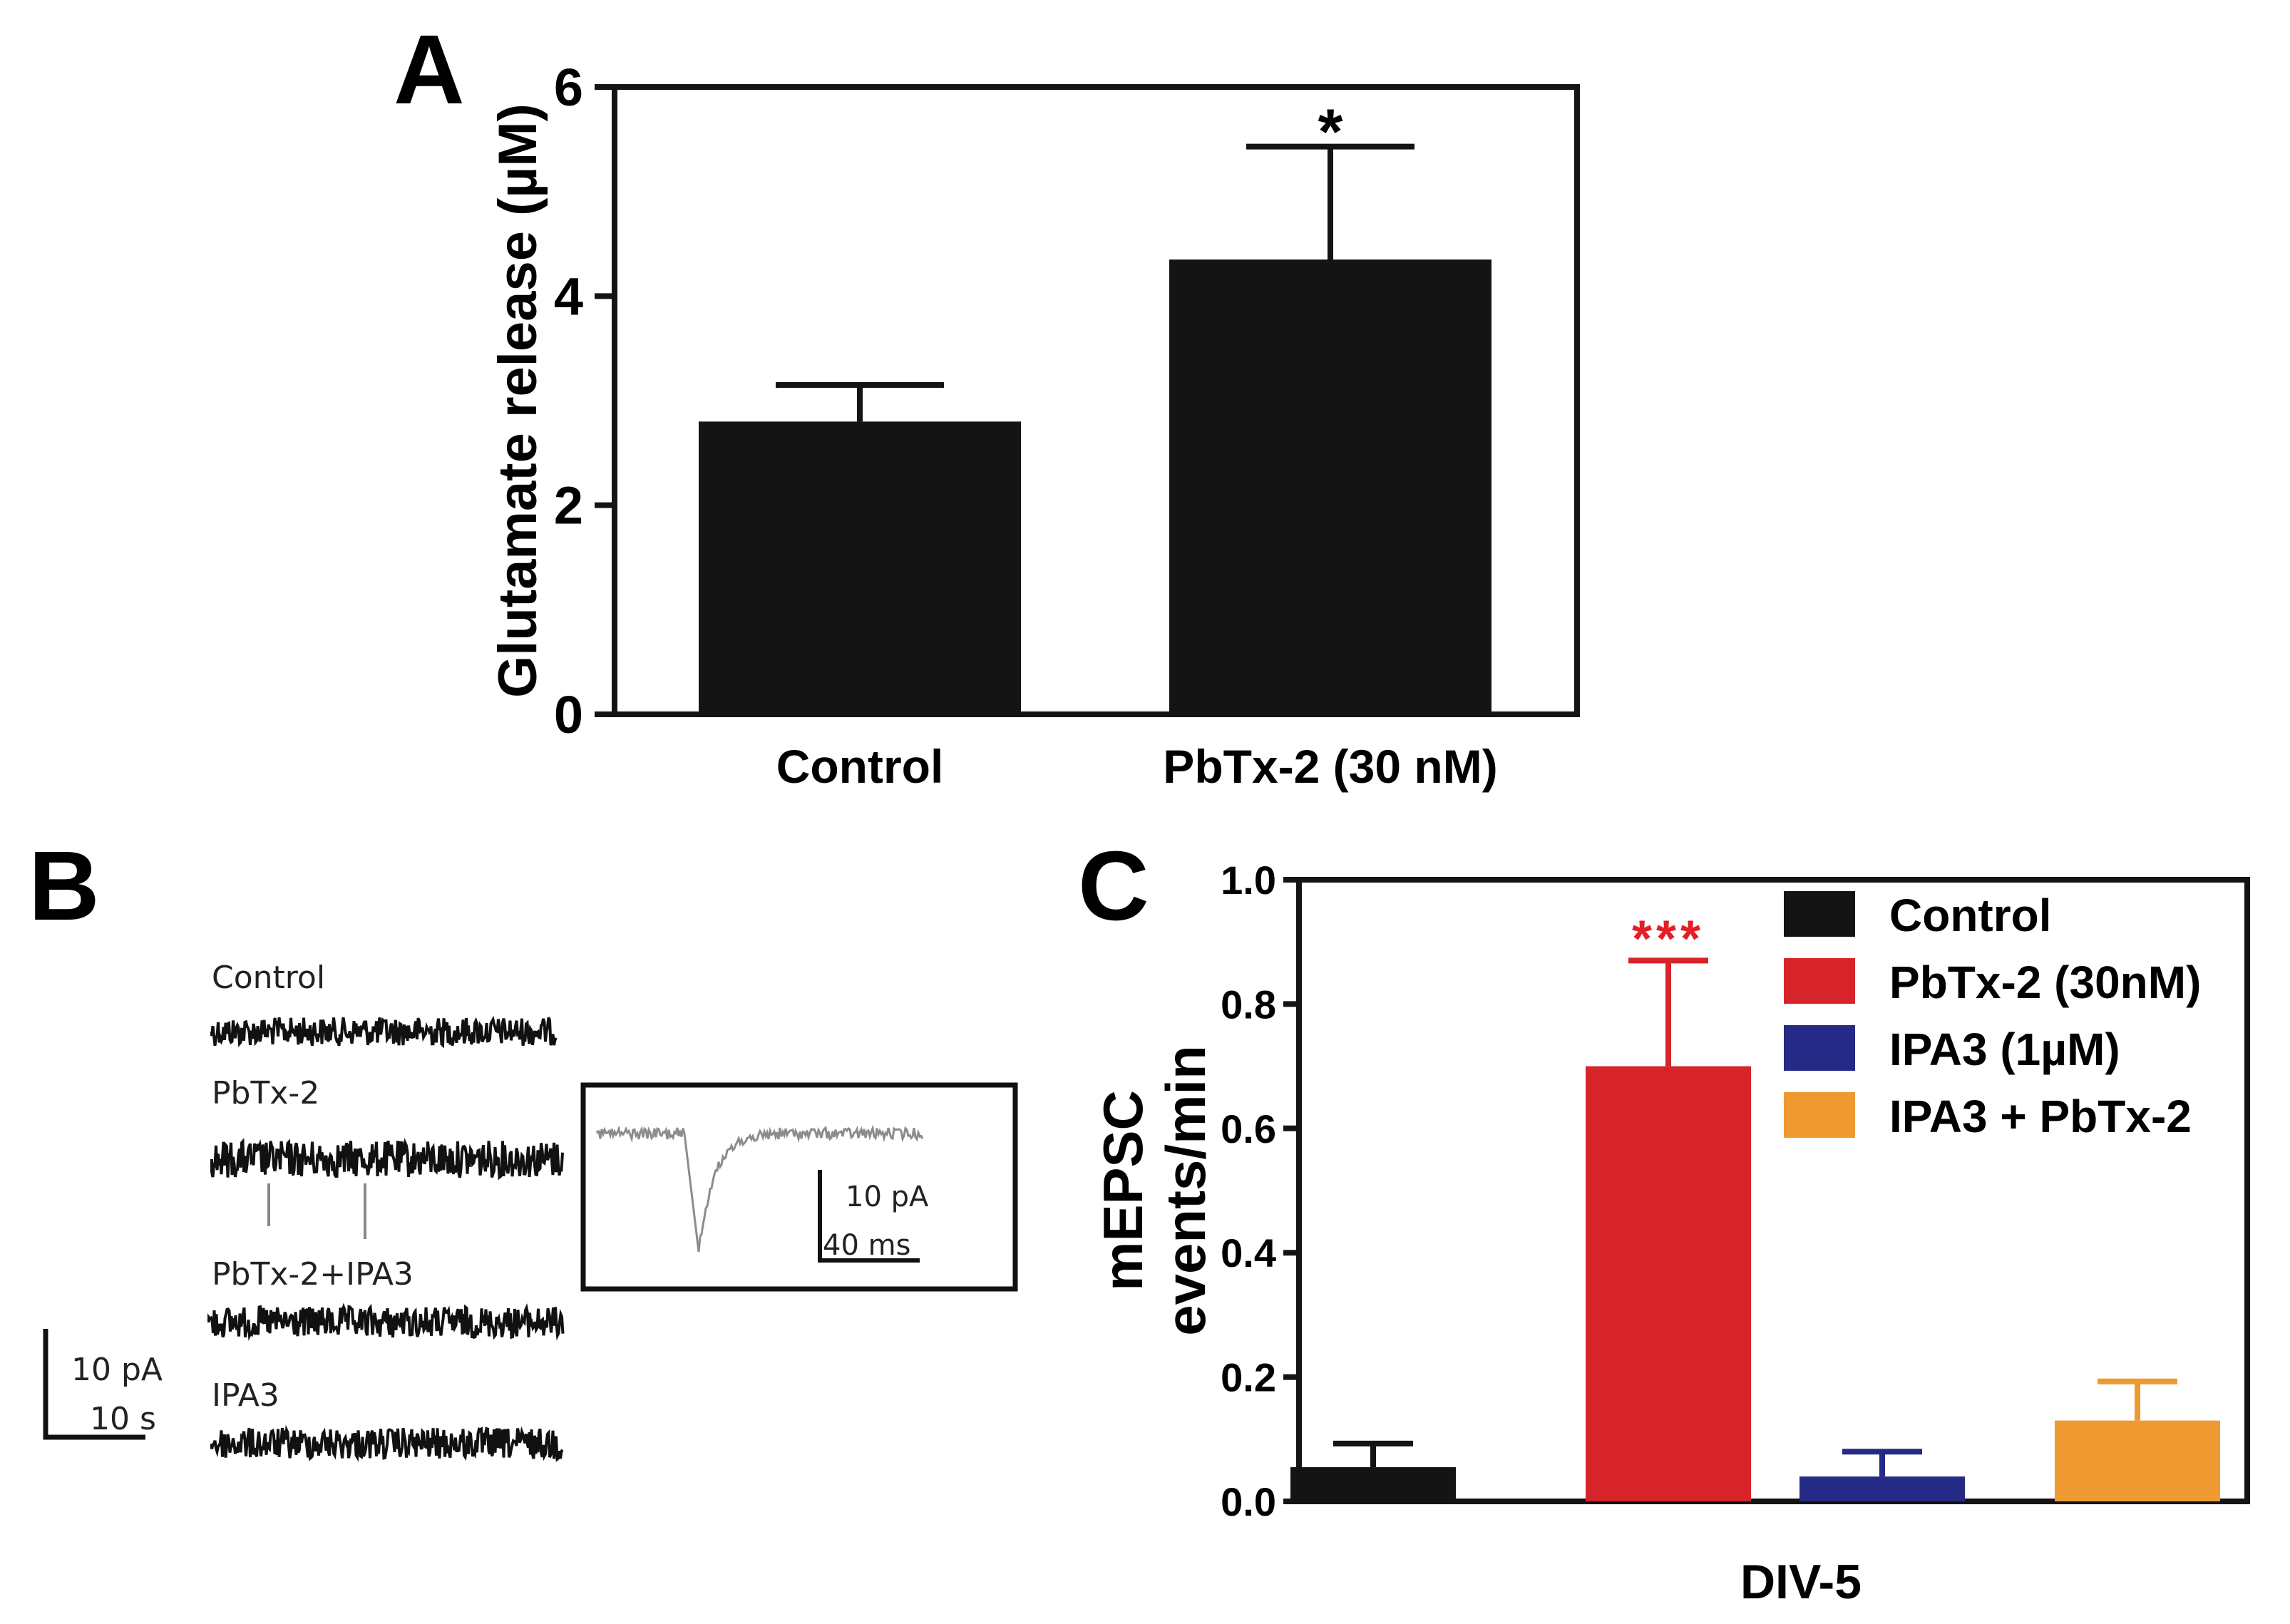 This screenshot has width=2290, height=1624. I want to click on panel-a-y-tick-label: 2, so click(568, 505).